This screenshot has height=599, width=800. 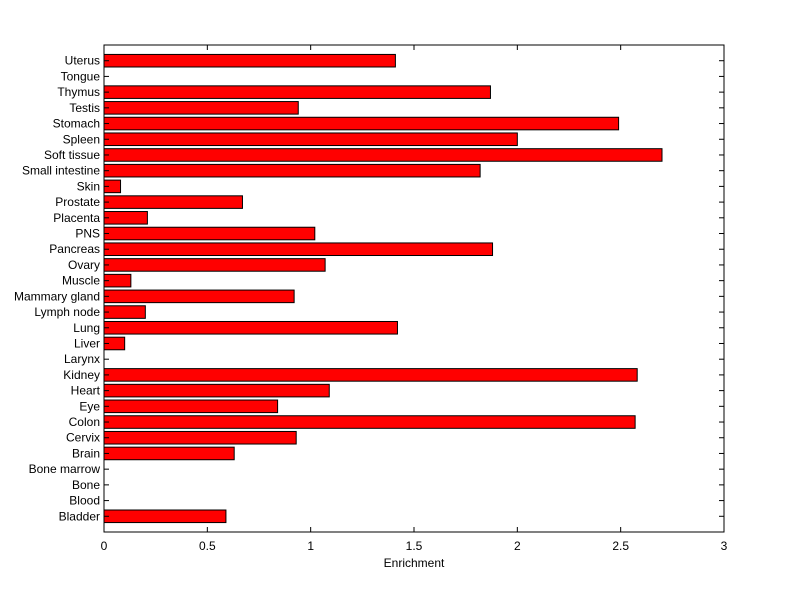 What do you see at coordinates (169, 453) in the screenshot?
I see `bar-brain` at bounding box center [169, 453].